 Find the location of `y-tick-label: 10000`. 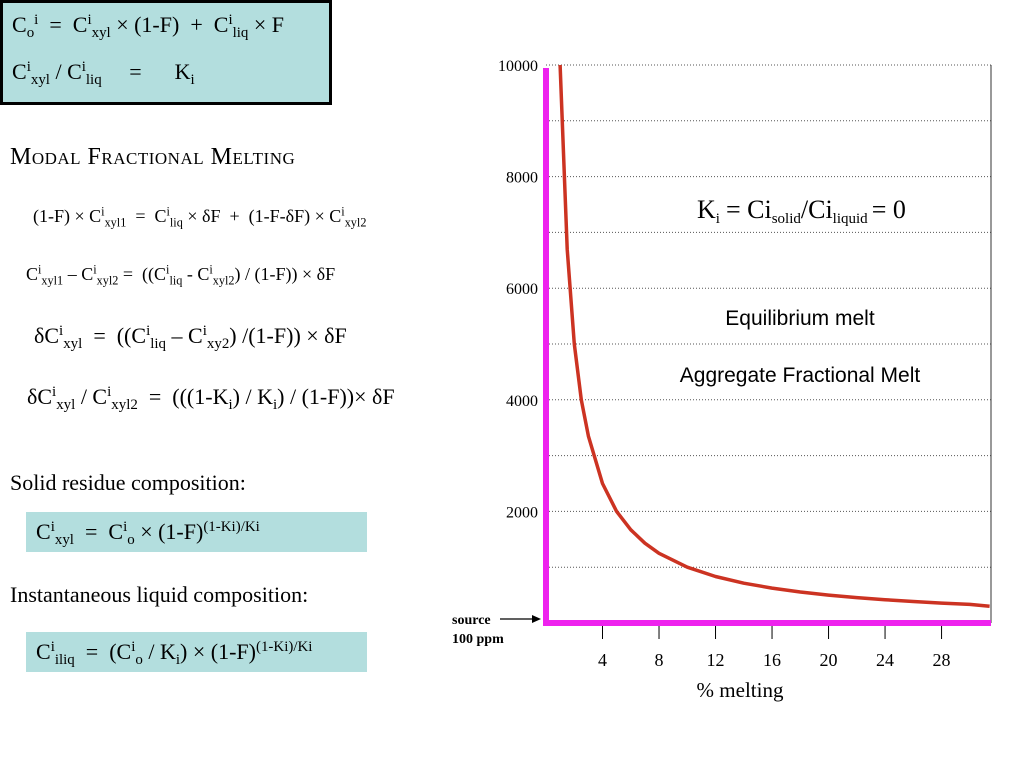

y-tick-label: 10000 is located at coordinates (518, 66).